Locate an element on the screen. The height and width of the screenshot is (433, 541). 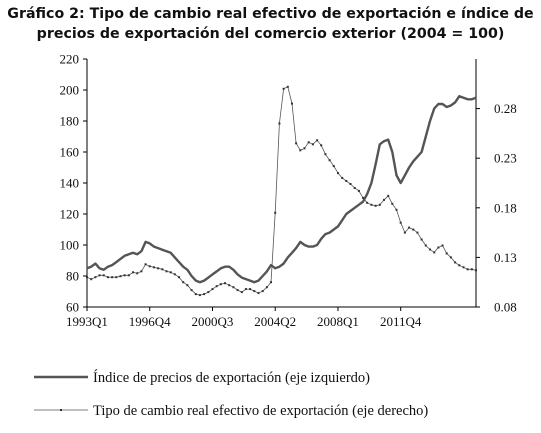
left-tick-label: 140 is located at coordinates (70, 183).